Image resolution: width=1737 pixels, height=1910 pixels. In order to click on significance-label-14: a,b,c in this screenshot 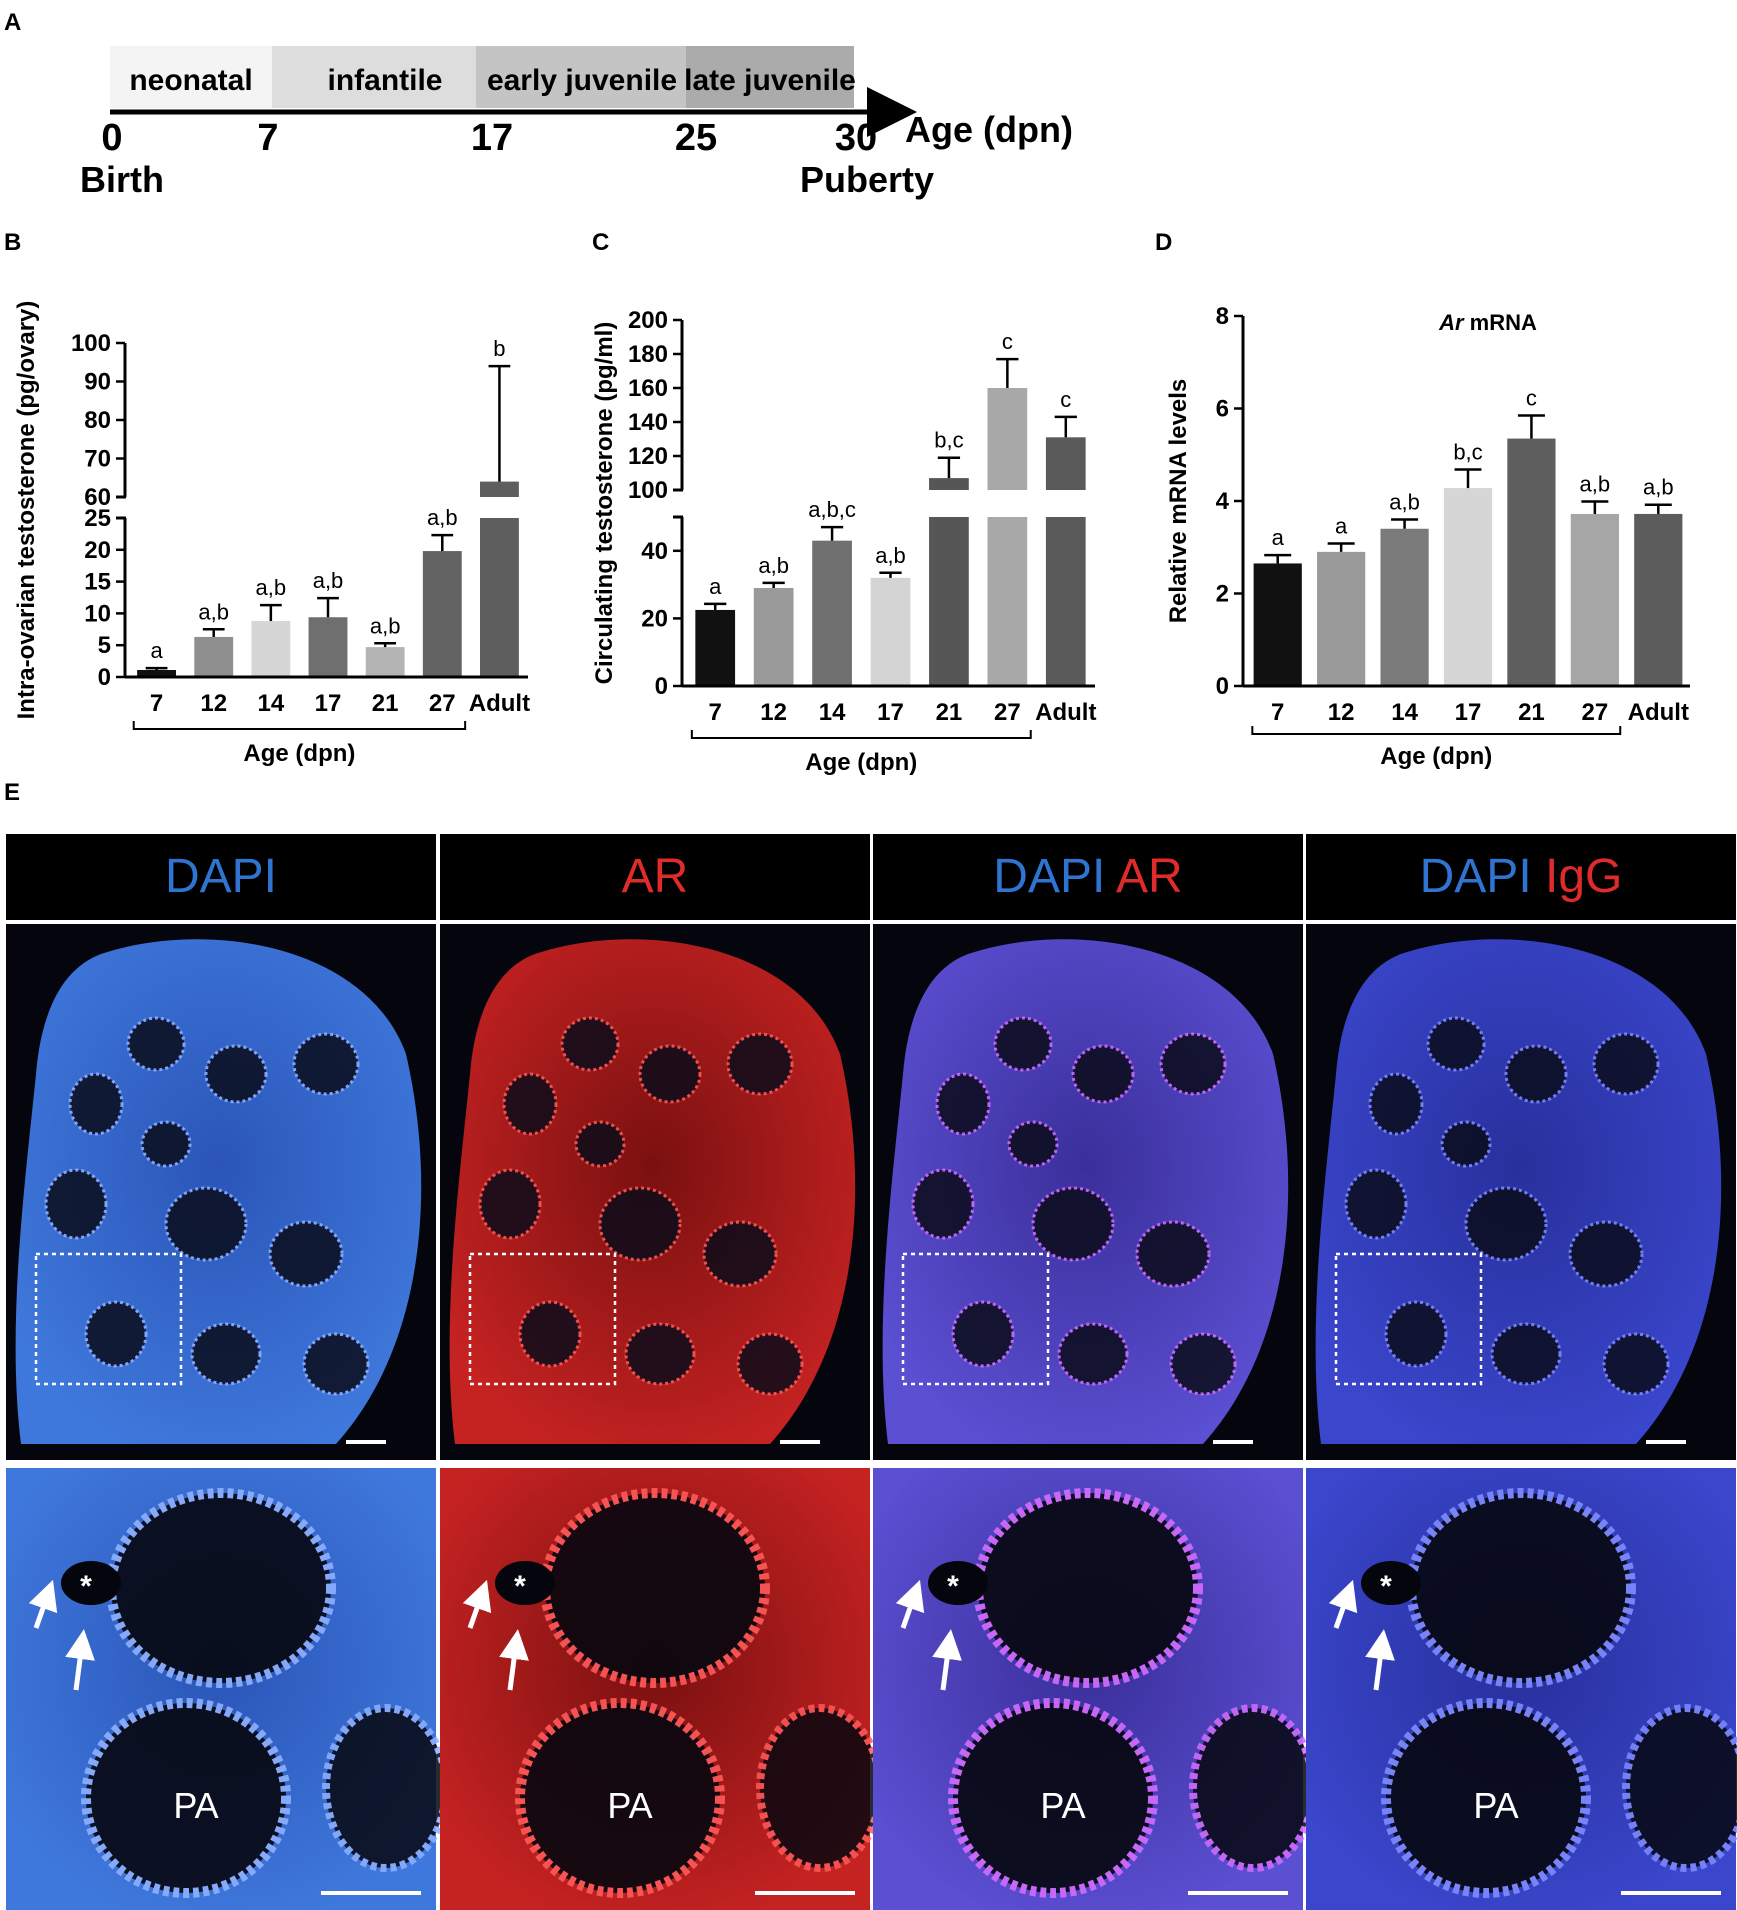, I will do `click(832, 509)`.